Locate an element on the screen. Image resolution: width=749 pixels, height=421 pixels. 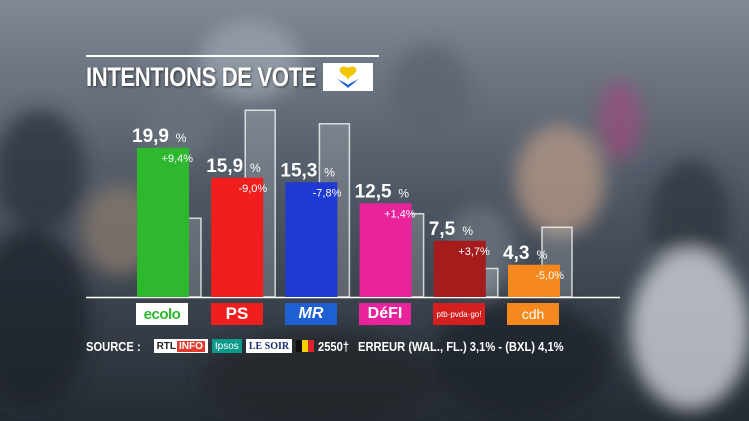
value-label-ps: 15,9 is located at coordinates (224, 166).